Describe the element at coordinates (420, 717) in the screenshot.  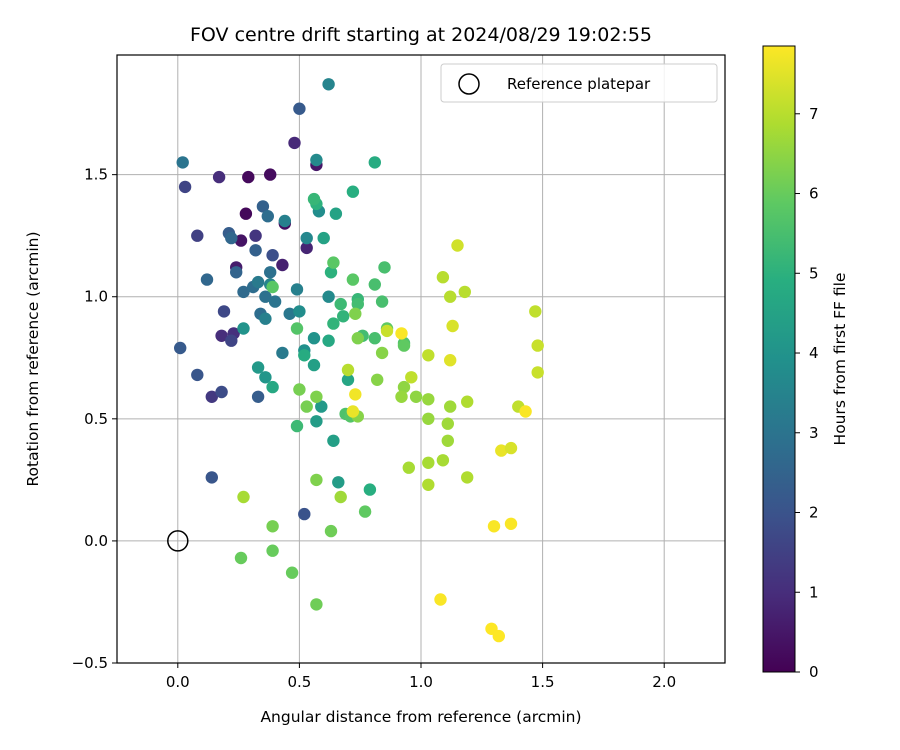
I see `x-axis-label: Angular distance from reference (arcmin)` at that location.